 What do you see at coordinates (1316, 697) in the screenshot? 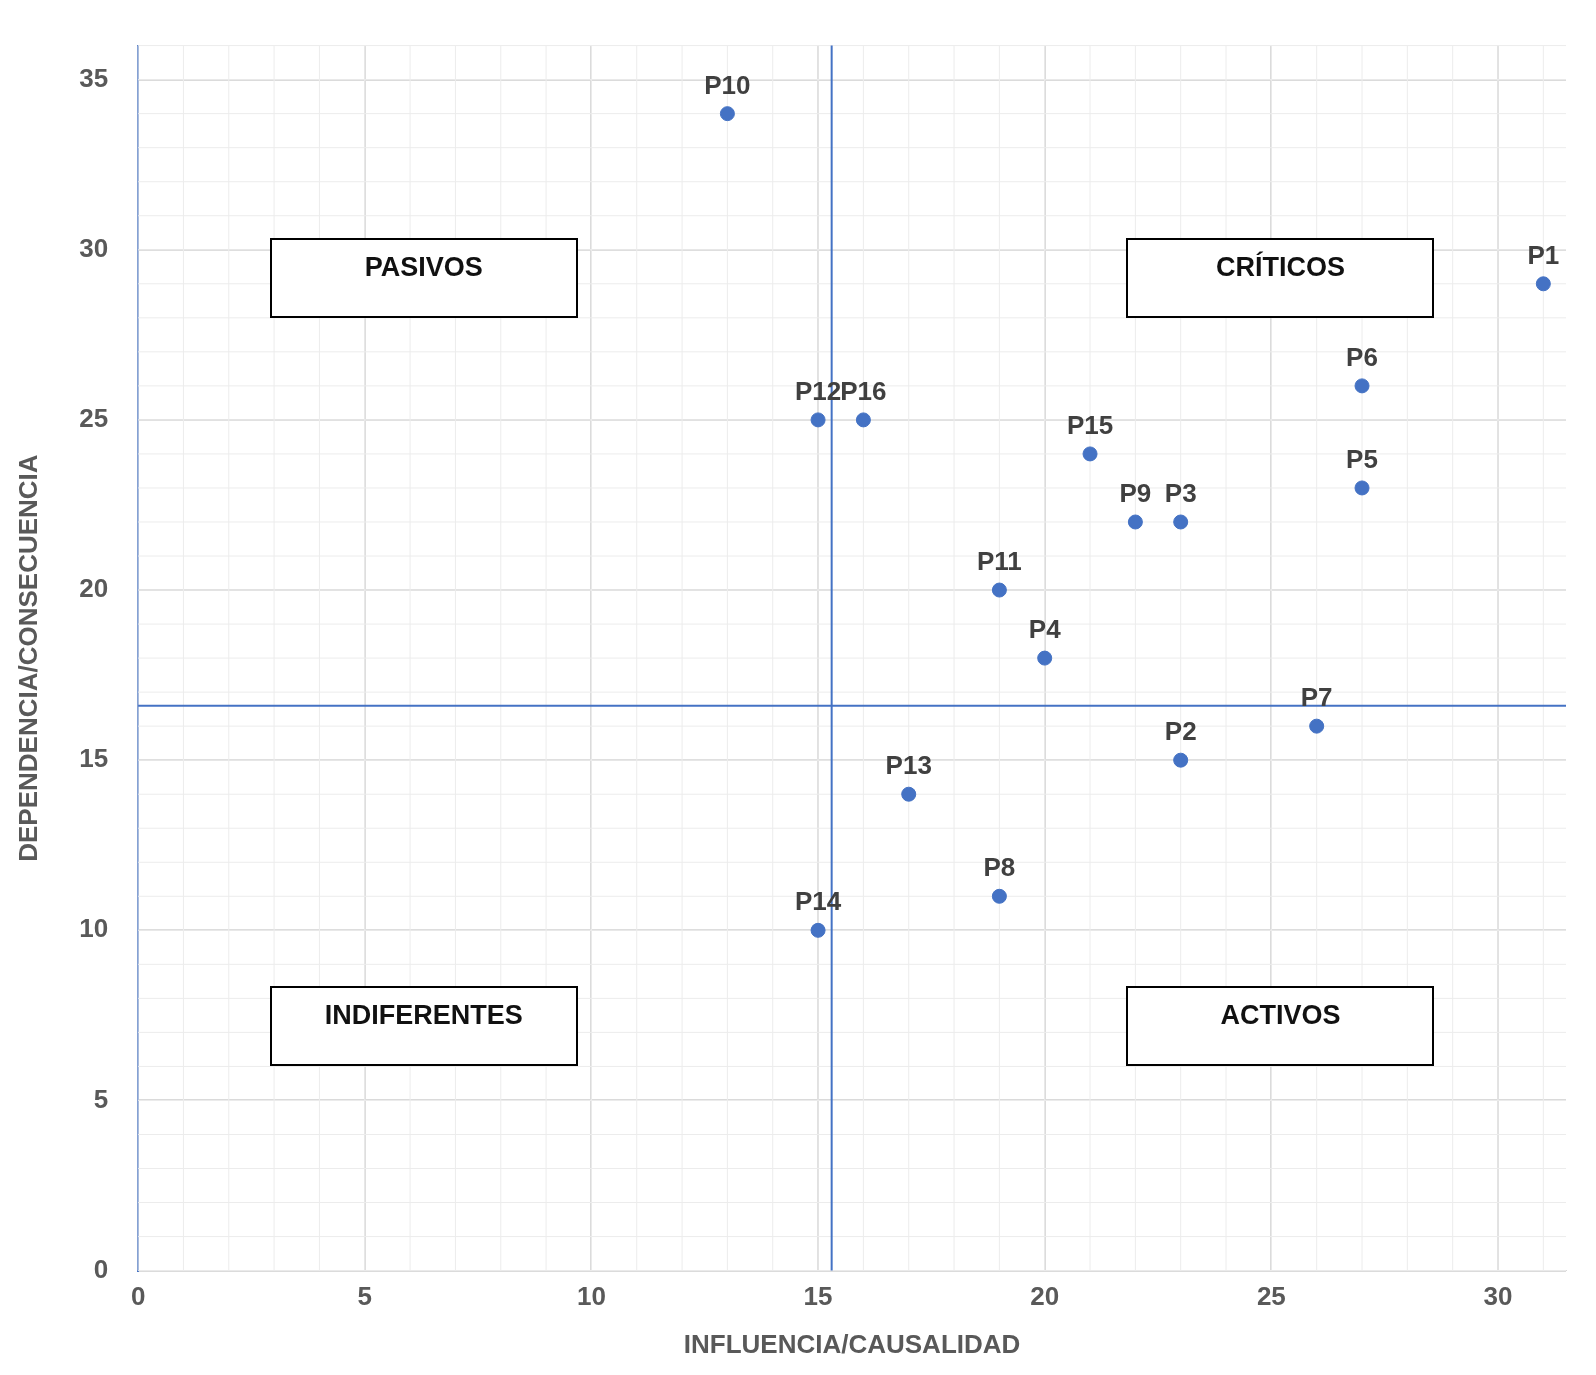
I see `data-label: P7` at bounding box center [1316, 697].